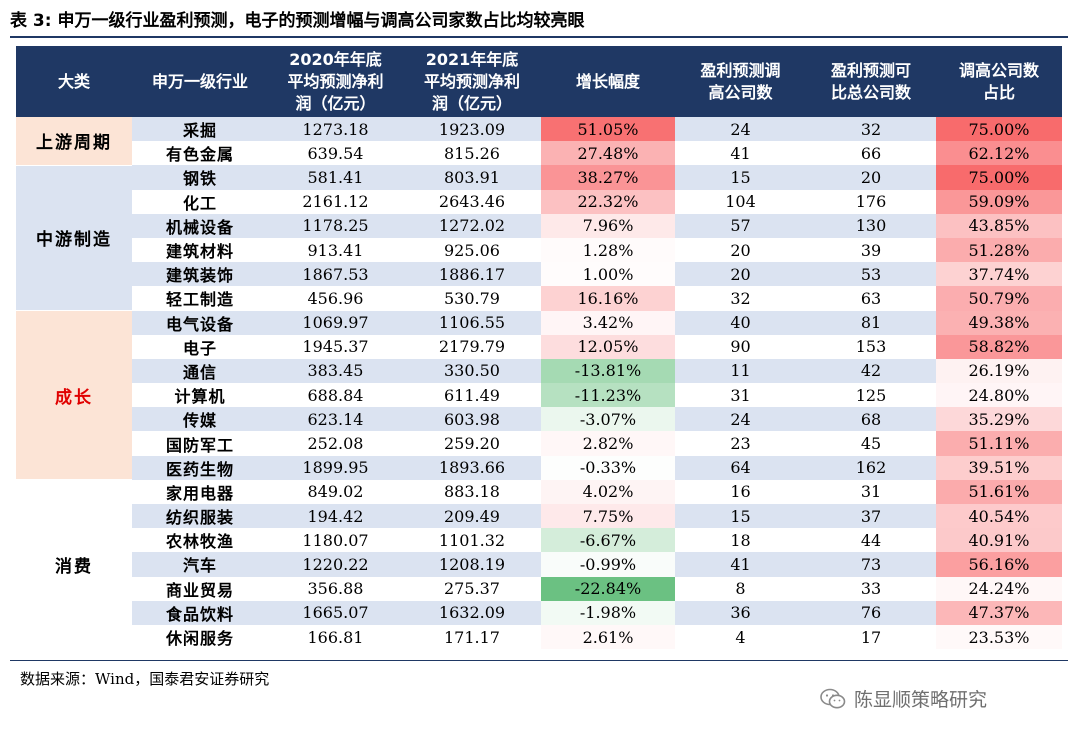 The width and height of the screenshot is (1077, 744). Describe the element at coordinates (539, 637) in the screenshot. I see `table-row: 休闲服务 166.81 171.17 2.61% 4 17 23.53%` at that location.